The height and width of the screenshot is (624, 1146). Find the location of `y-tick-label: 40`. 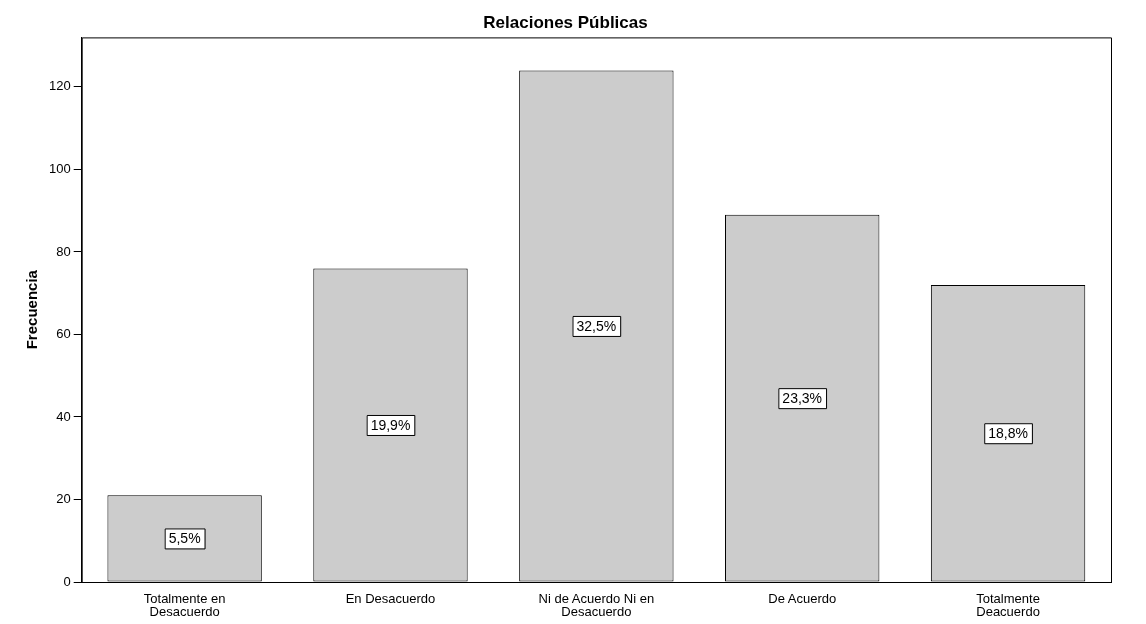

y-tick-label: 40 is located at coordinates (63, 416).